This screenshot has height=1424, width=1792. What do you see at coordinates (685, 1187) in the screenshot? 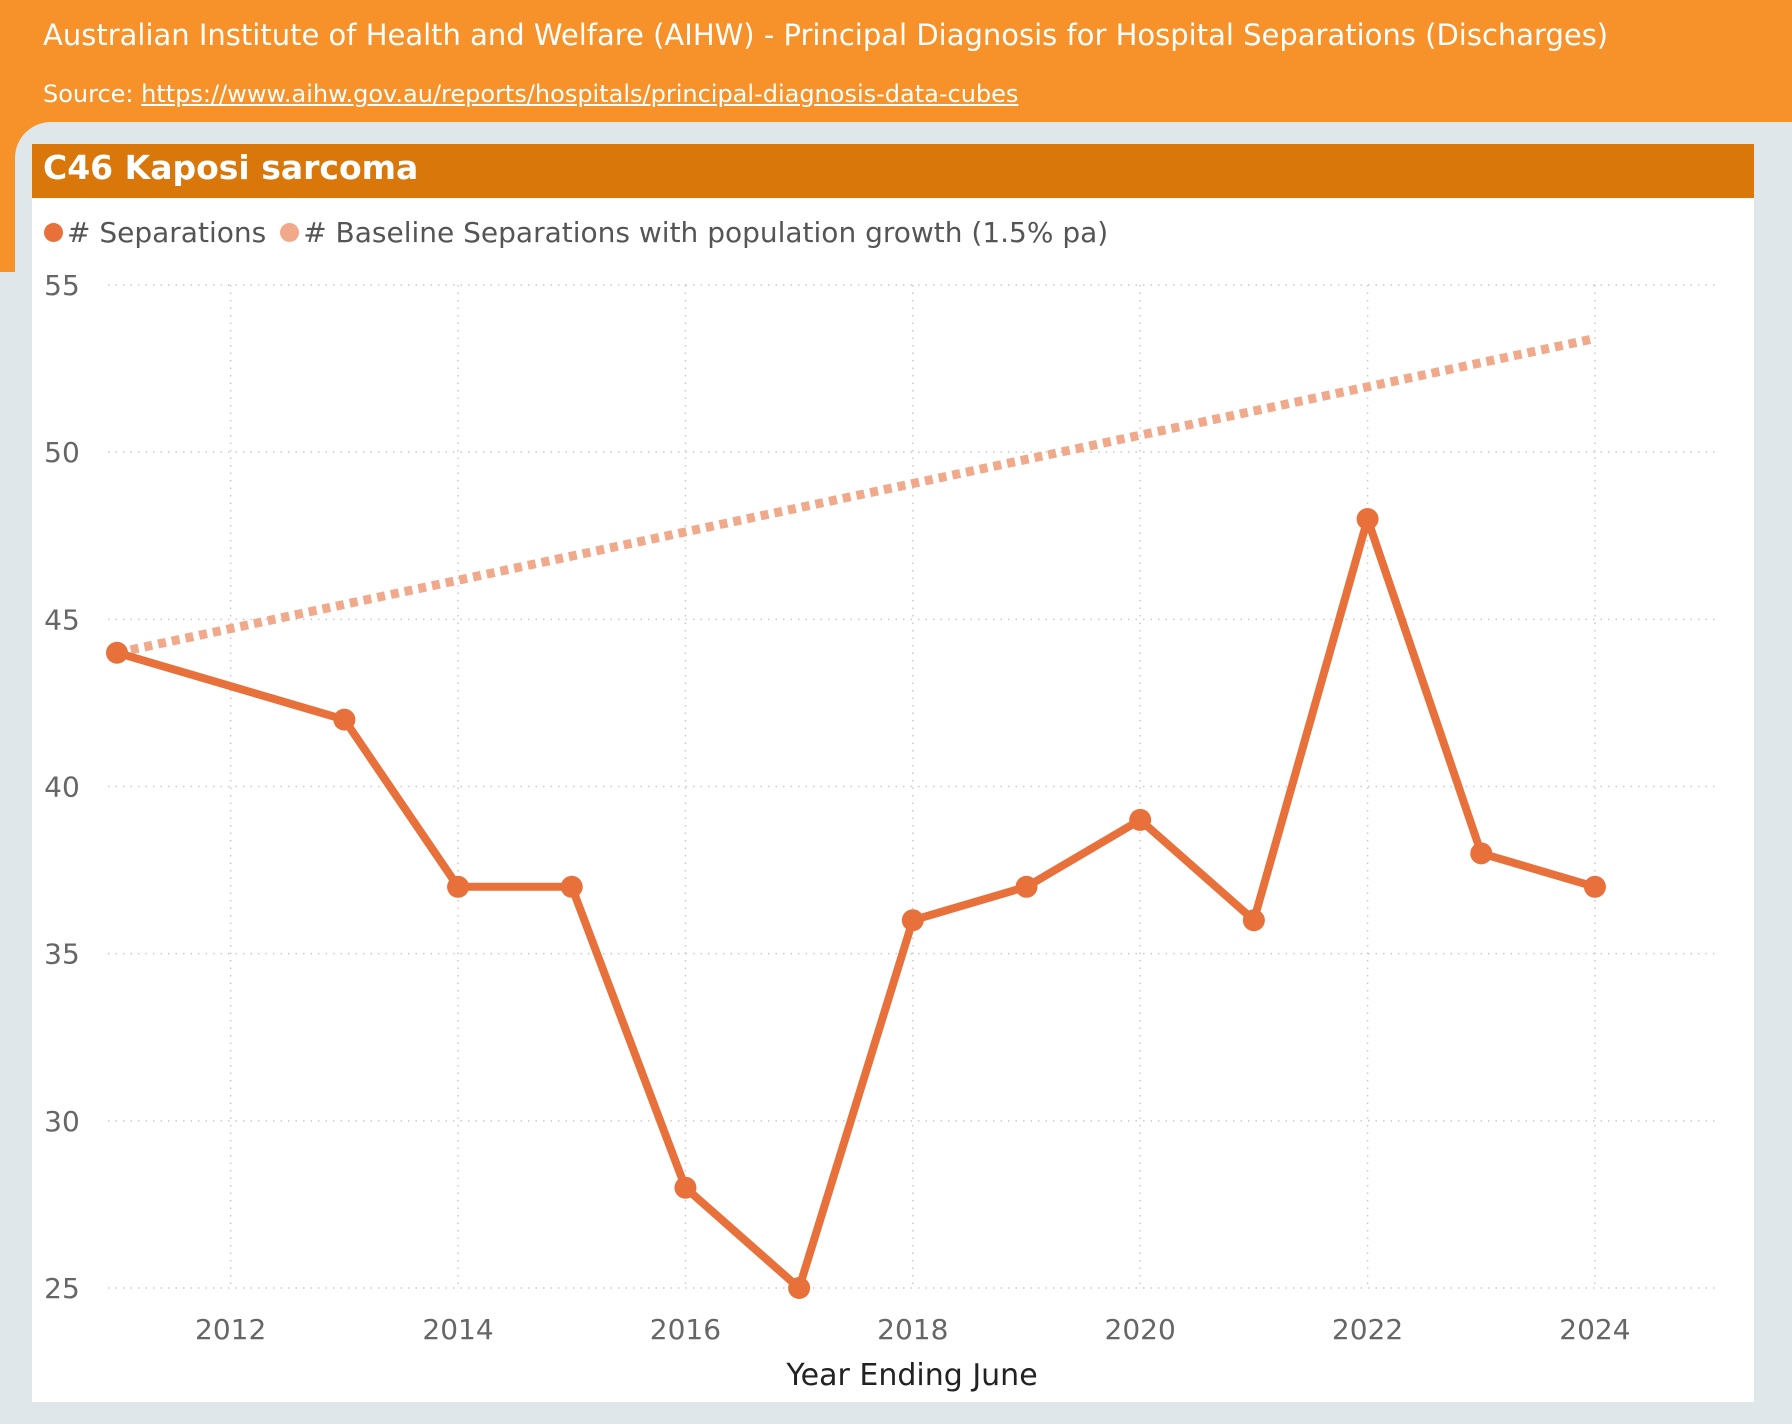
I see `data-point-2016` at bounding box center [685, 1187].